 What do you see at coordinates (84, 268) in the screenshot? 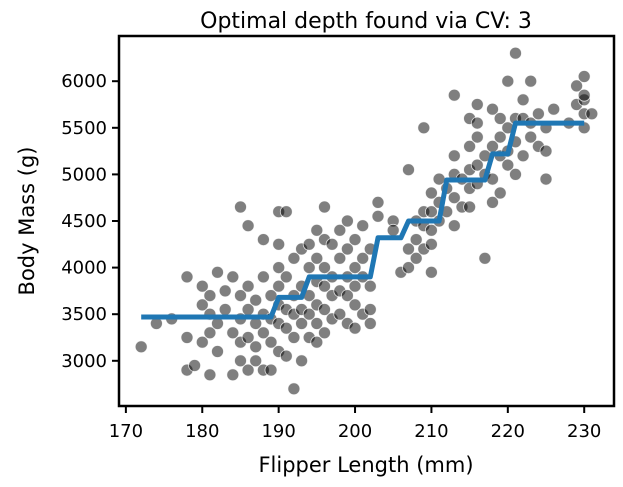
I see `y-tick-label: 4000` at bounding box center [84, 268].